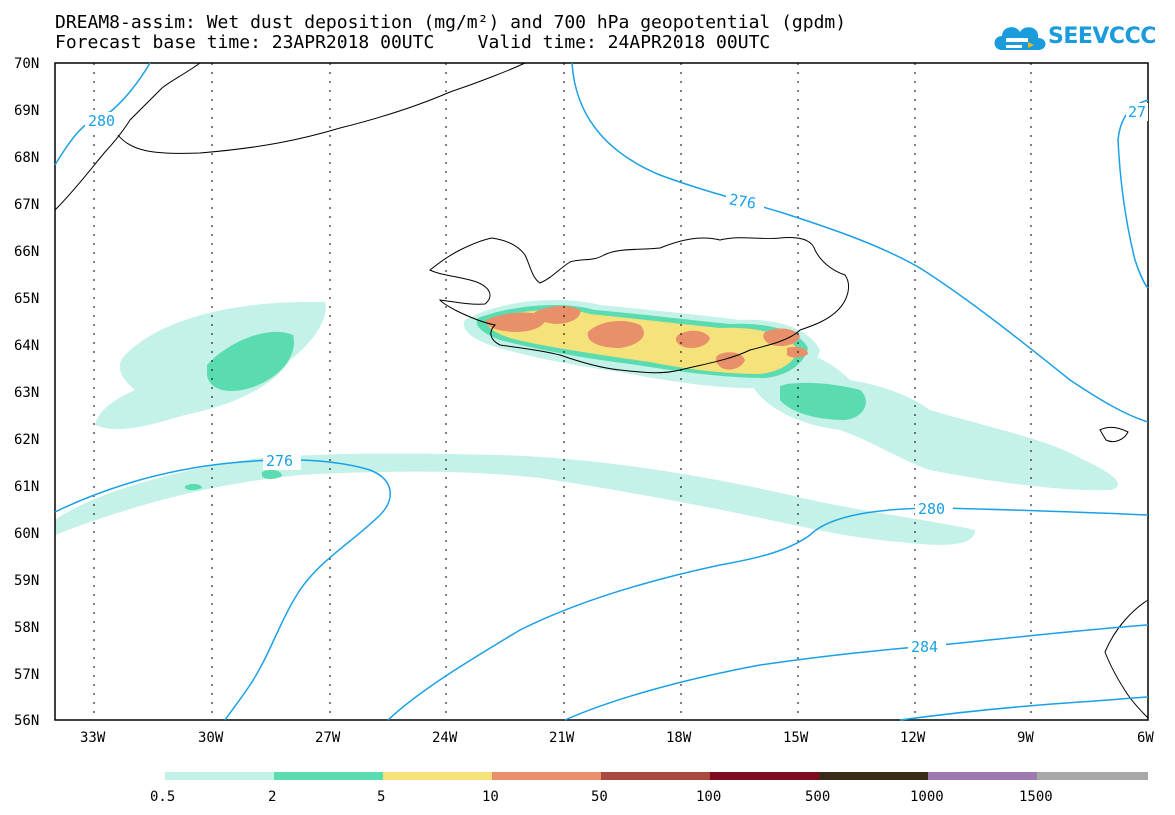  Describe the element at coordinates (26, 440) in the screenshot. I see `lat-label: 62N` at that location.